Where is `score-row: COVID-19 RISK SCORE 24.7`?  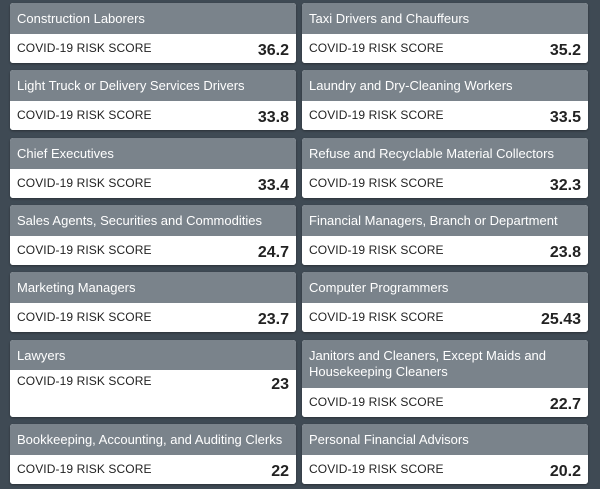
score-row: COVID-19 RISK SCORE 24.7 is located at coordinates (153, 250).